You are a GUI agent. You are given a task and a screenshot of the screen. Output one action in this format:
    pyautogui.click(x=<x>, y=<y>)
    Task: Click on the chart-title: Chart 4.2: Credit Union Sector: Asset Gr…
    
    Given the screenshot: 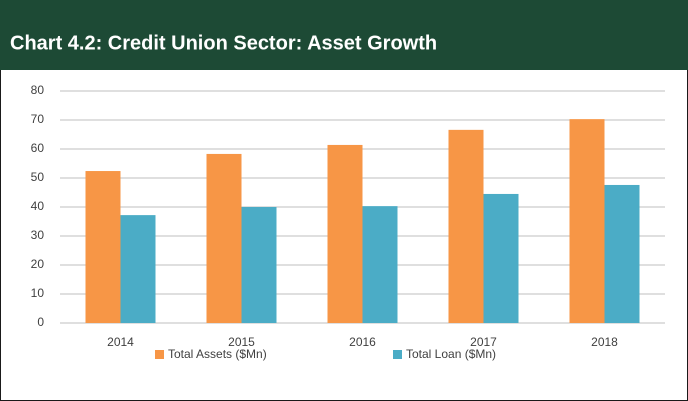 What is the action you would take?
    pyautogui.click(x=223, y=43)
    